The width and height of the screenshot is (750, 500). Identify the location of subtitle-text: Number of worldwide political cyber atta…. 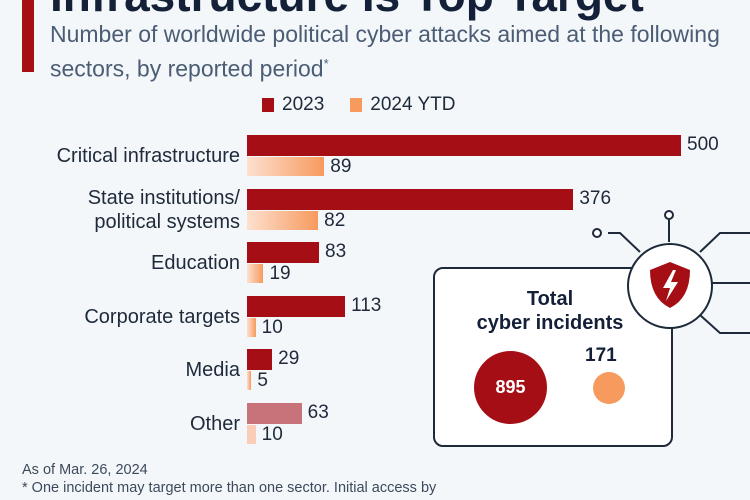
(385, 51).